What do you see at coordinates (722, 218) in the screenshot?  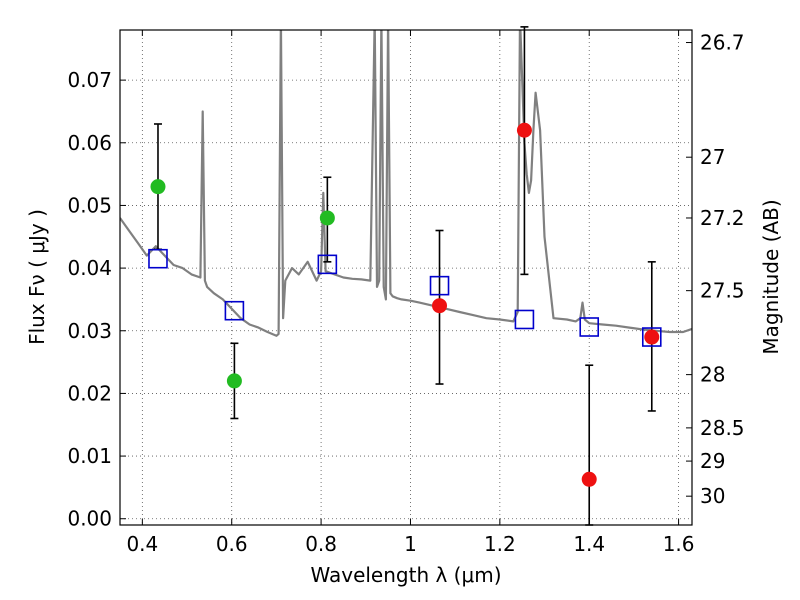 I see `right-tick-label: 27.2` at bounding box center [722, 218].